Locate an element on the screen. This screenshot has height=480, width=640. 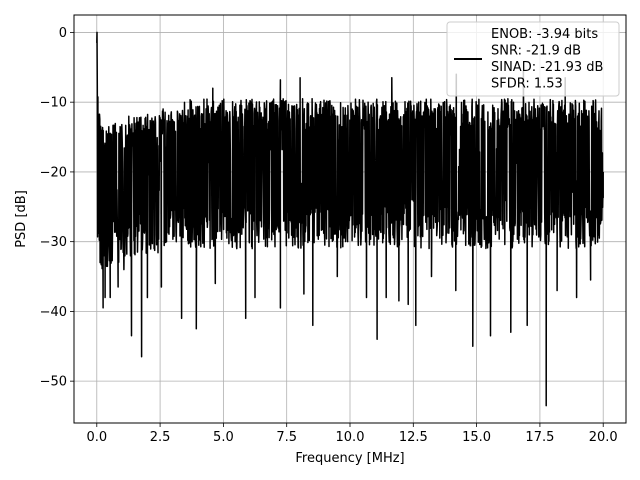
y-axis-label: PSD [dB] is located at coordinates (21, 219).